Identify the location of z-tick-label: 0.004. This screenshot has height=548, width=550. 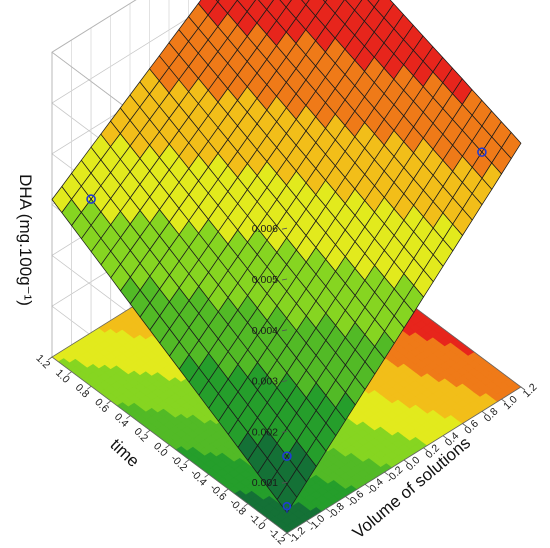
(265, 331).